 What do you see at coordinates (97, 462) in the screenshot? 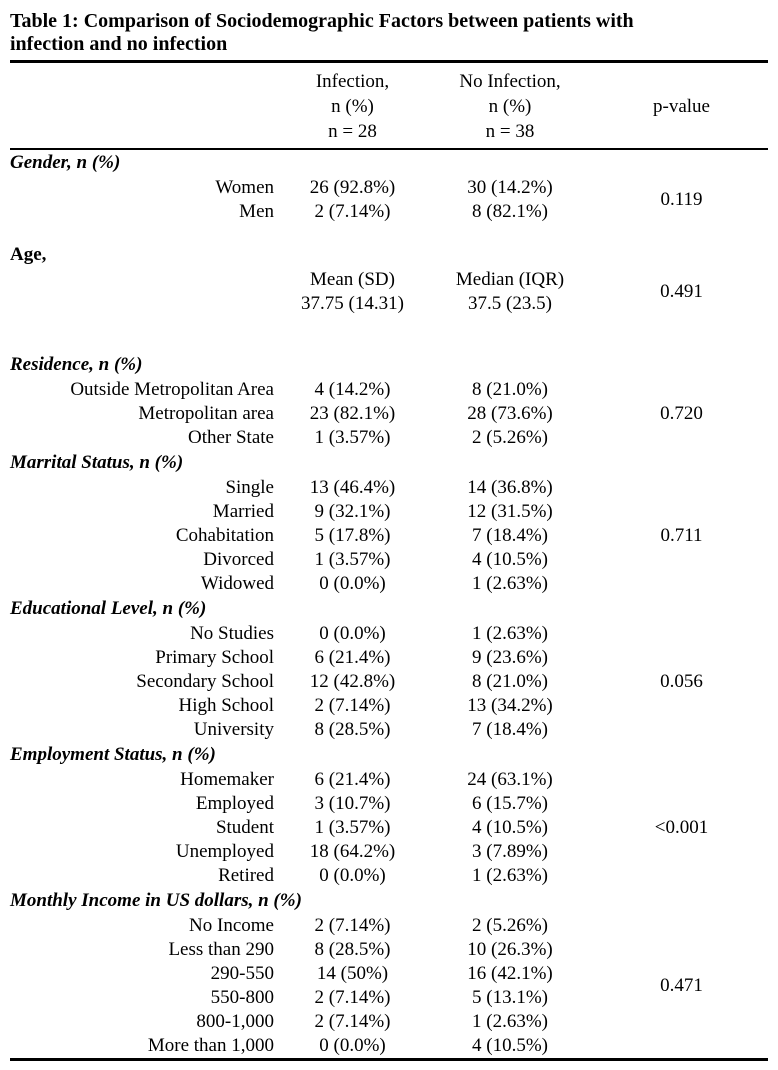
I see `section-header-marital: Marrital Status, n (%)` at bounding box center [97, 462].